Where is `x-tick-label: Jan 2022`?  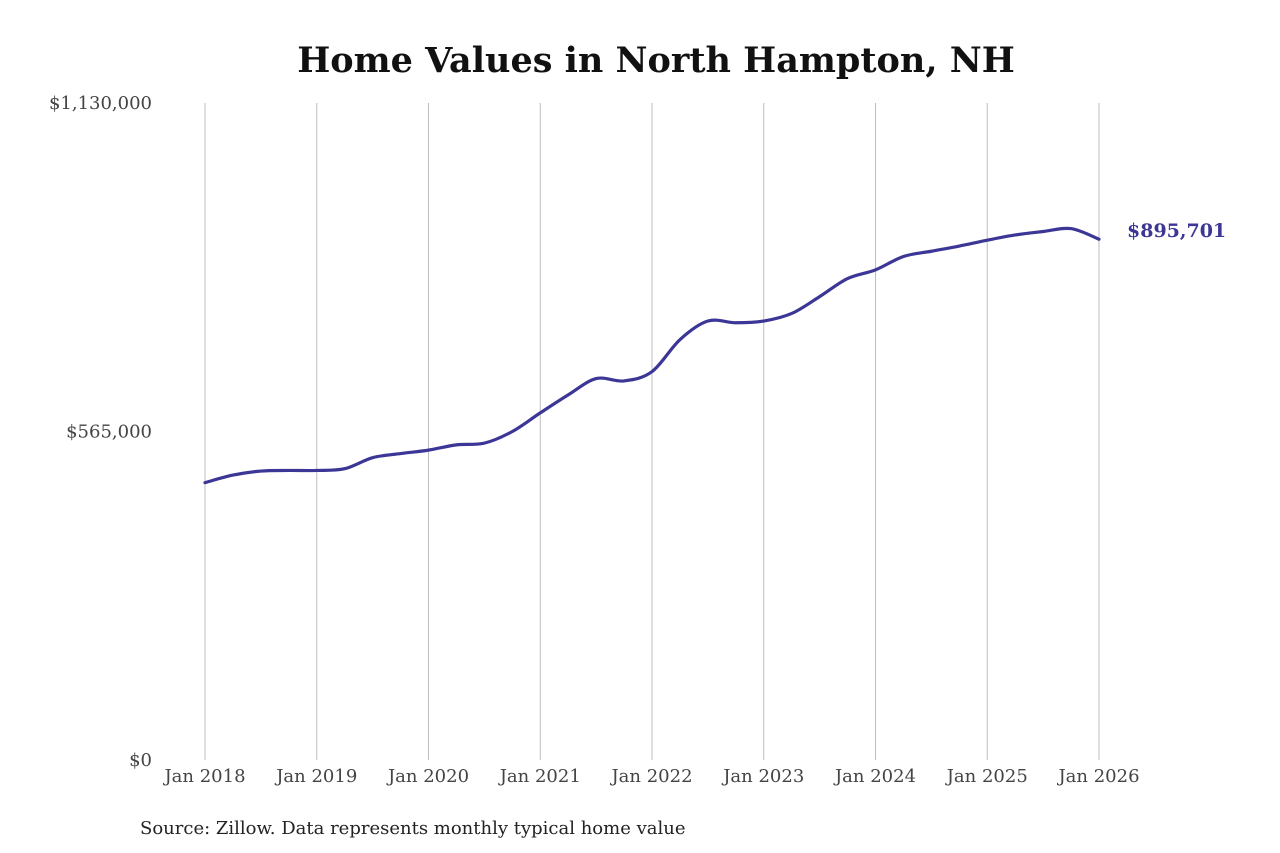
x-tick-label: Jan 2022 is located at coordinates (650, 776).